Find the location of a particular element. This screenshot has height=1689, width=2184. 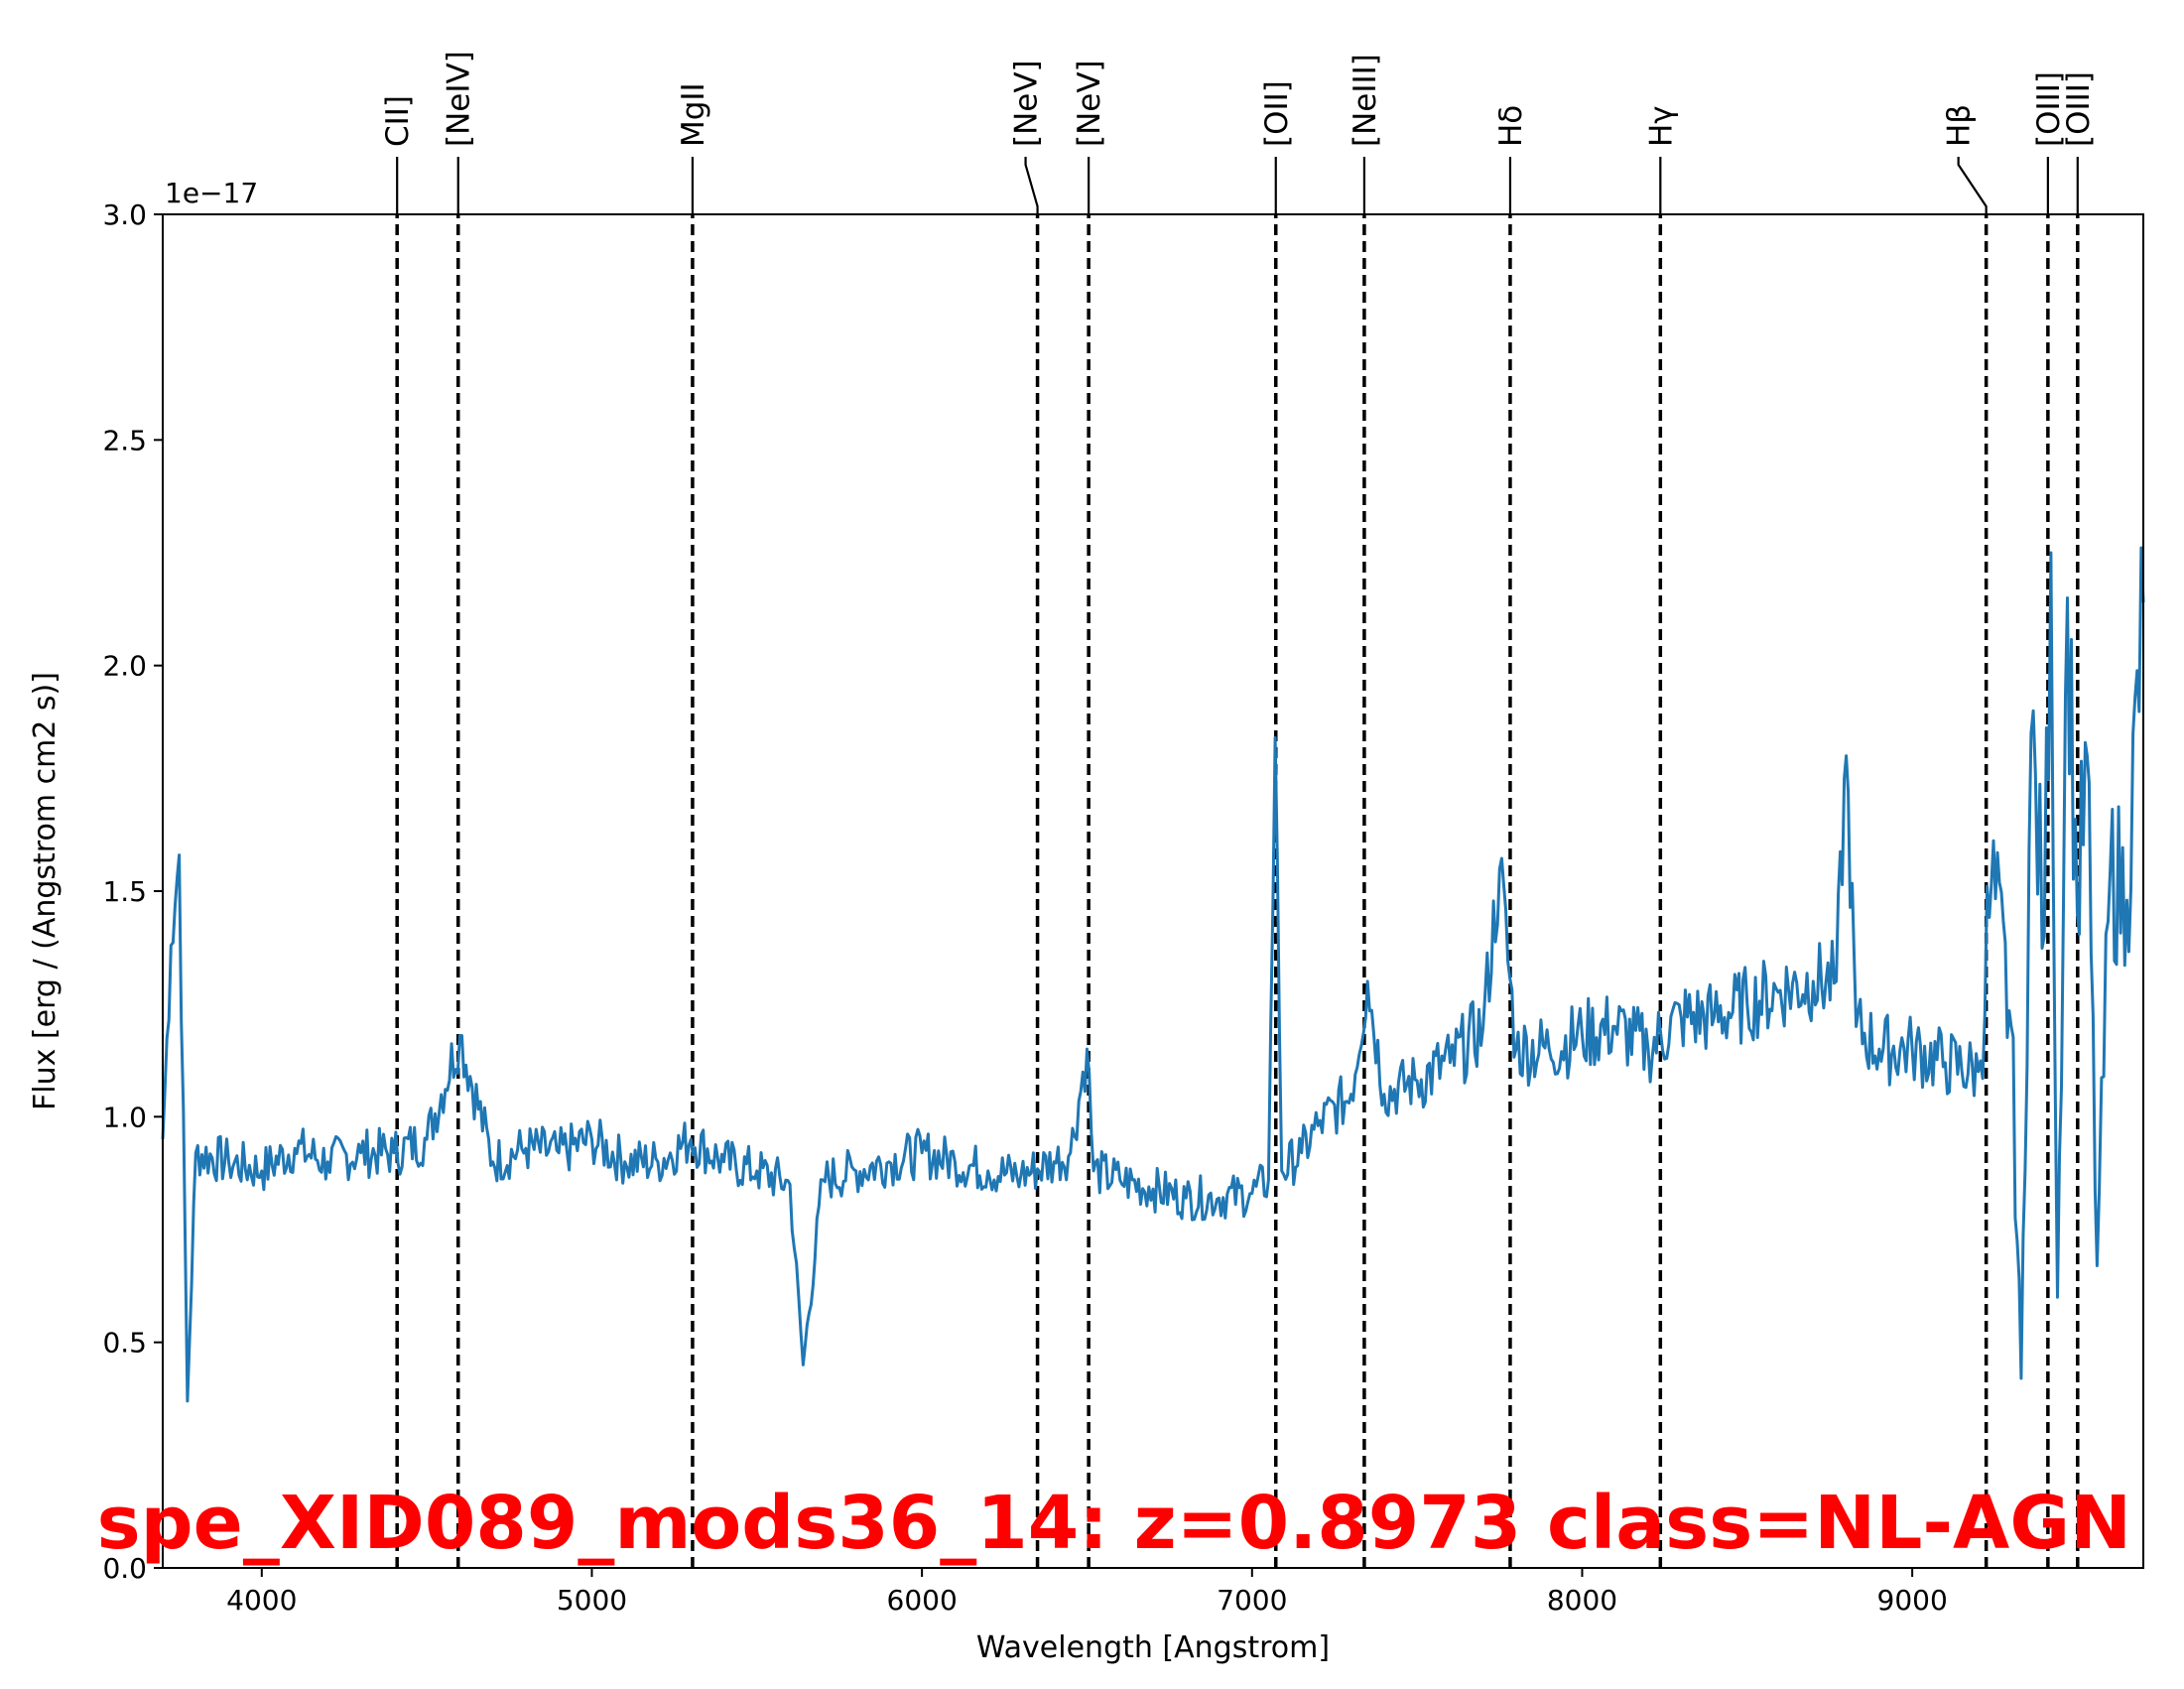

x-axis-label: Wavelength [Angstrom] is located at coordinates (1153, 1647).